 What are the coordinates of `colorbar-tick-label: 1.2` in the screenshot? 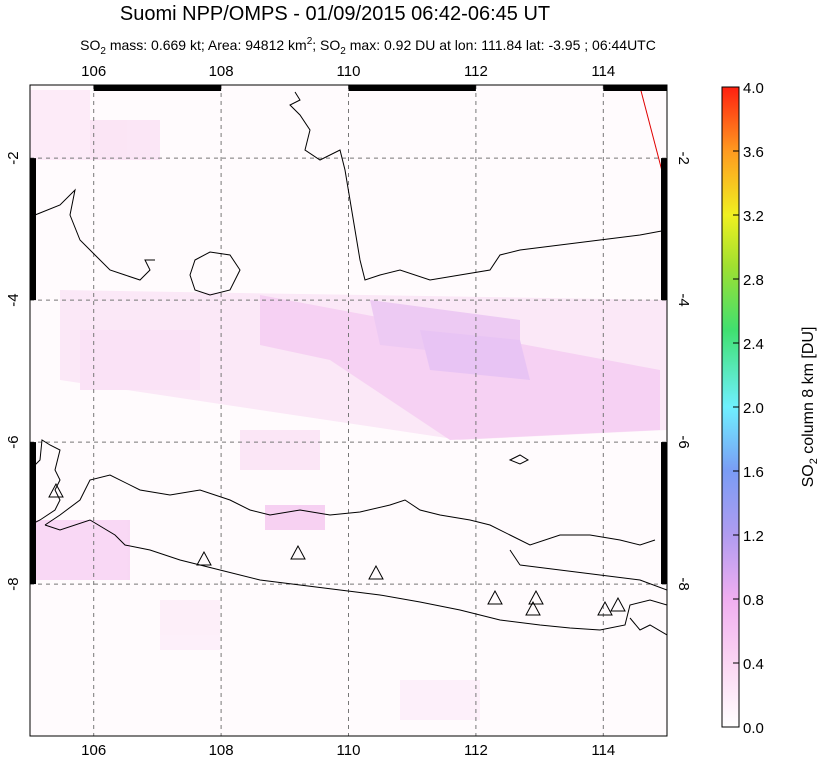 It's located at (753, 536).